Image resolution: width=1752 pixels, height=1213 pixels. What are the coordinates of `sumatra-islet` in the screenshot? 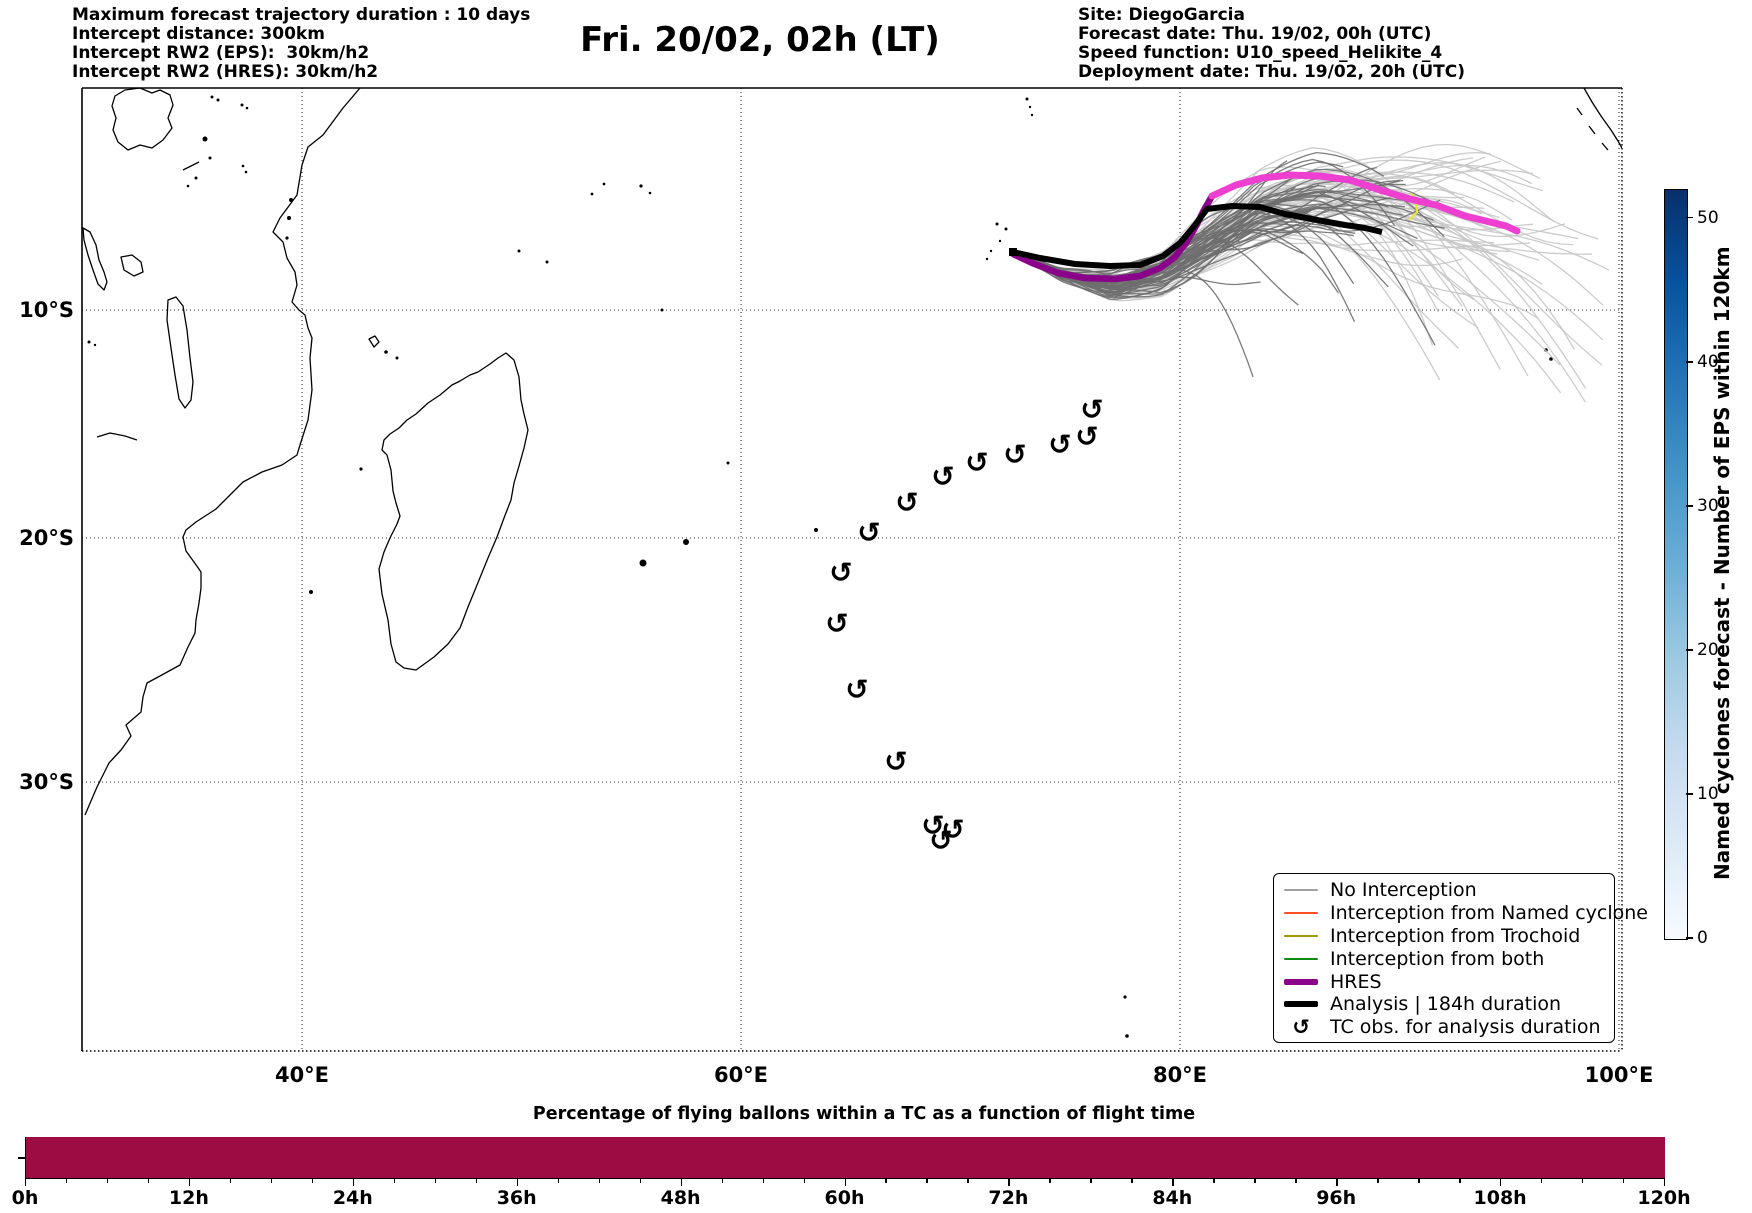 It's located at (1605, 146).